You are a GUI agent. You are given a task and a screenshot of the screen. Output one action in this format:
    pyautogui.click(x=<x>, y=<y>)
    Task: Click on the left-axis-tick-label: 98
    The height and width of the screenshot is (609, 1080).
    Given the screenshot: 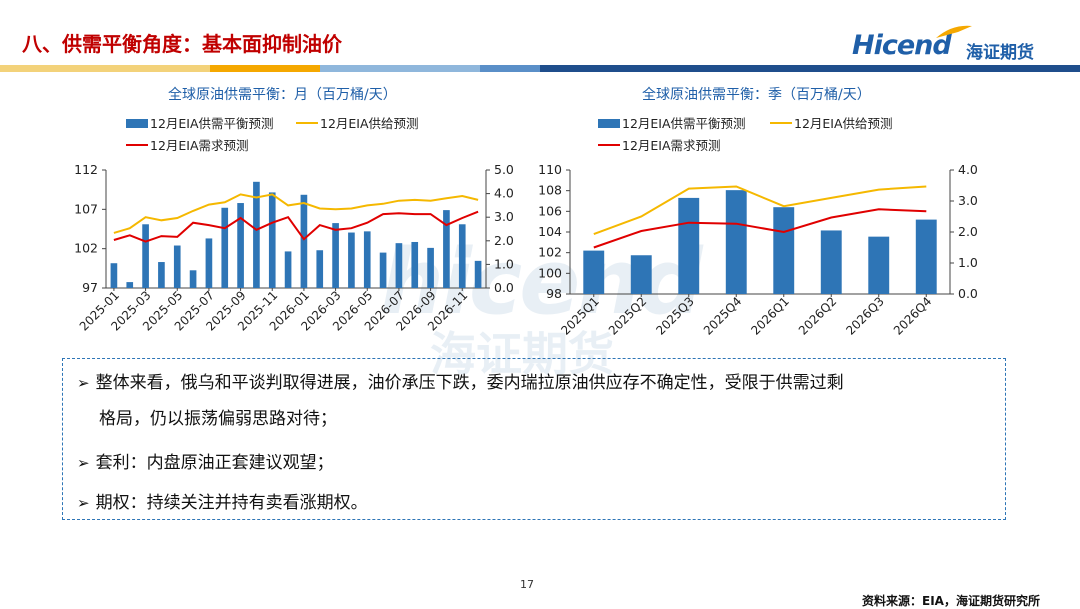 What is the action you would take?
    pyautogui.click(x=554, y=293)
    